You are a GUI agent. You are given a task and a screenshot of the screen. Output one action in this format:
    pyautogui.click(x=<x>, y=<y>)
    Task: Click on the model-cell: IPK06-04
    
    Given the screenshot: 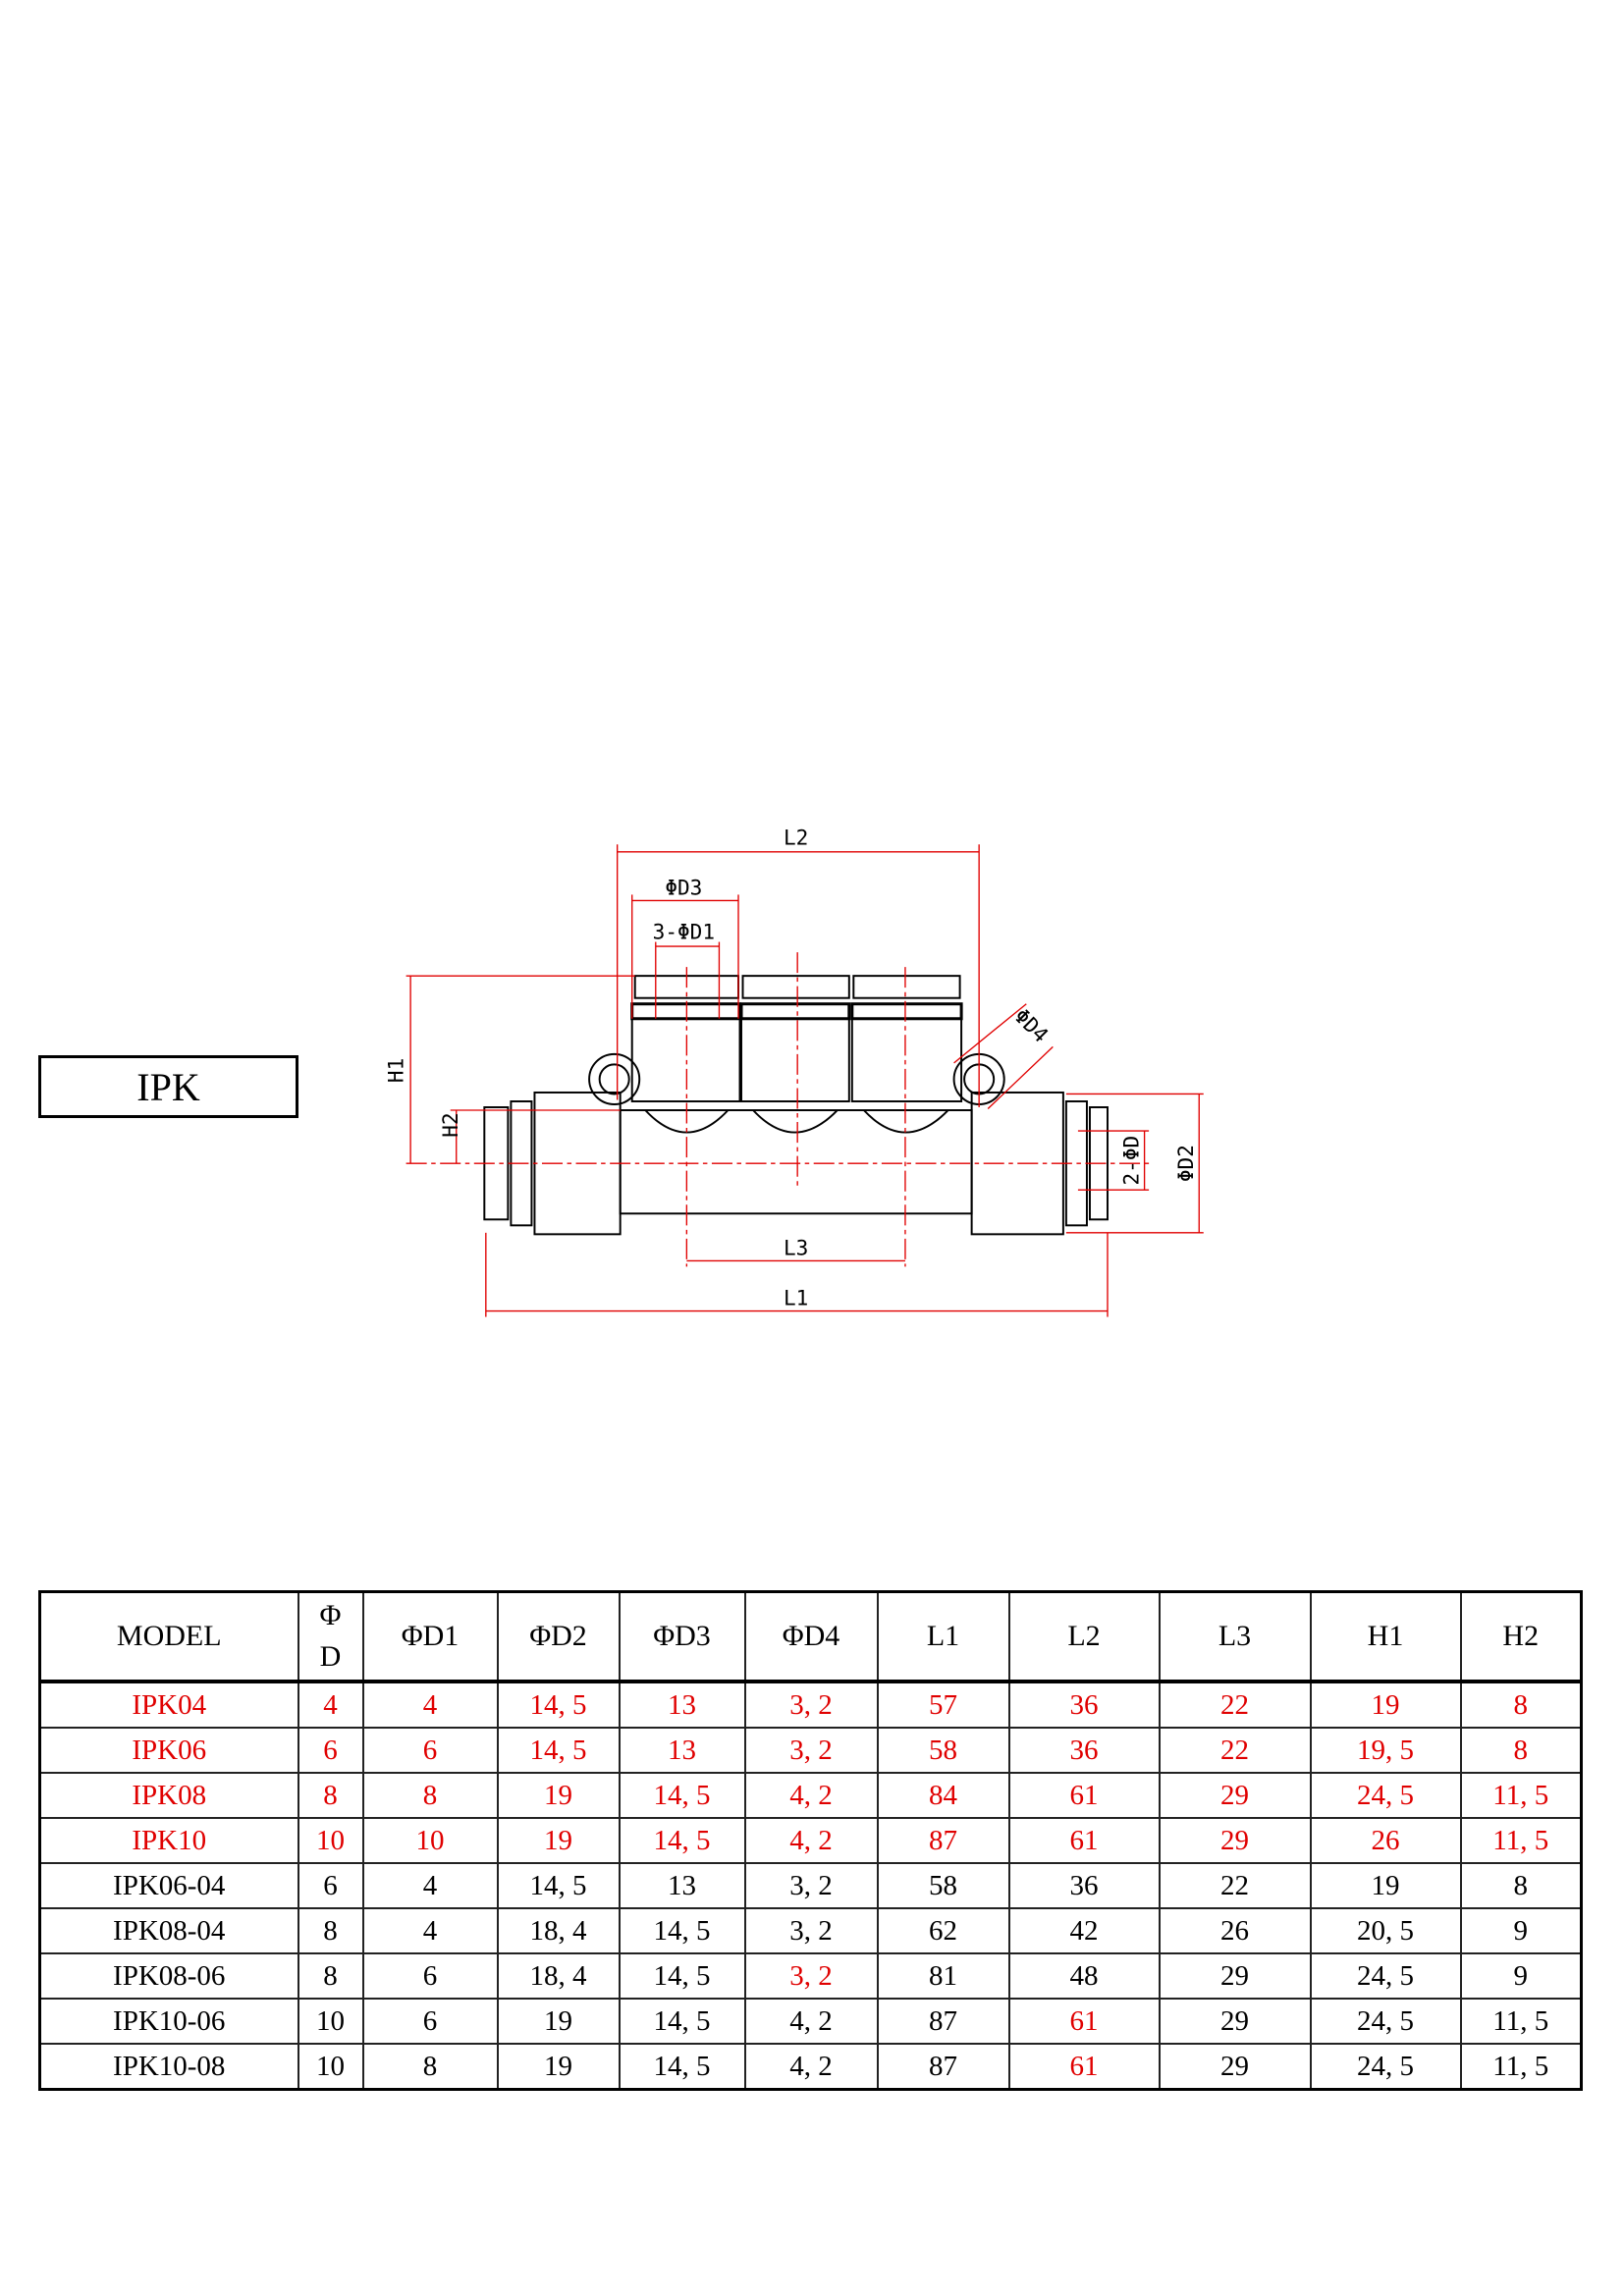 What is the action you would take?
    pyautogui.click(x=168, y=1885)
    